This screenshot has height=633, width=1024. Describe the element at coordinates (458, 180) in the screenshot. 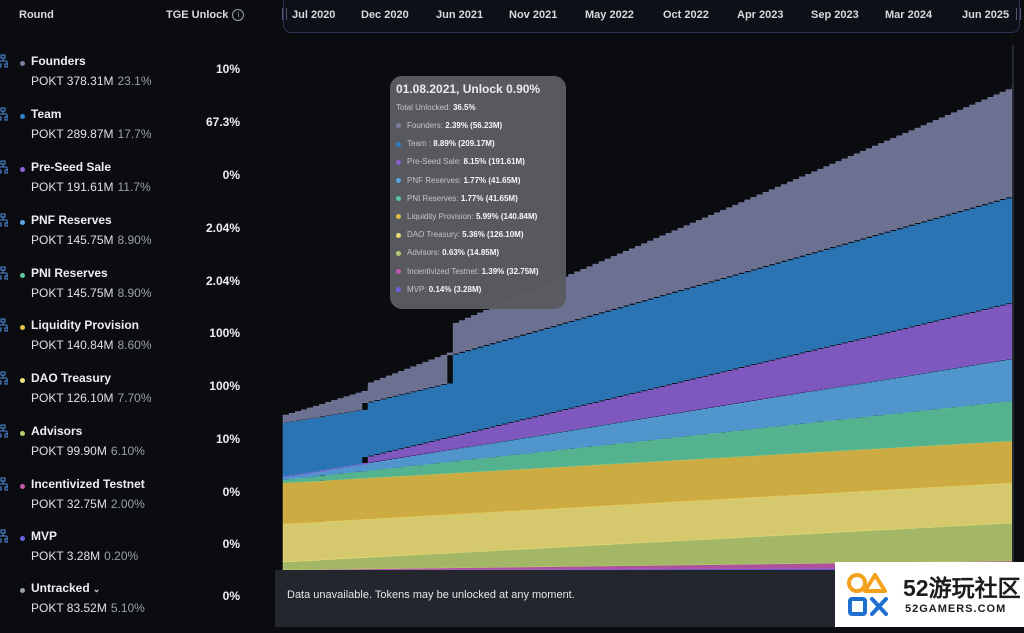

I see `tooltip-row: PNF Reserves: 1.77% (41.65M)` at that location.